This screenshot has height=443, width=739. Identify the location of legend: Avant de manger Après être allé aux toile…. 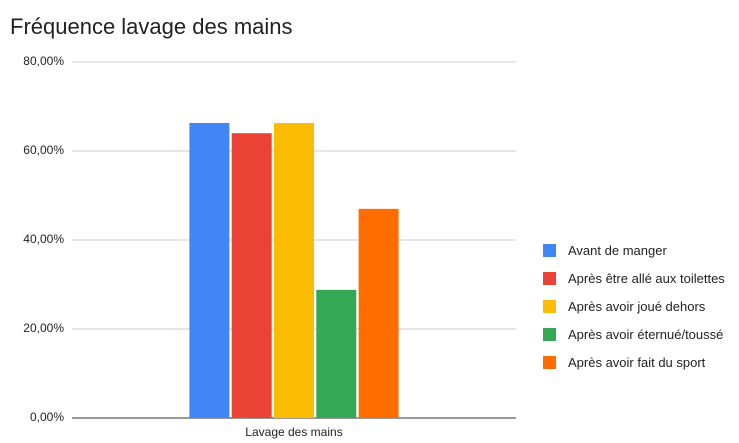
(639, 313).